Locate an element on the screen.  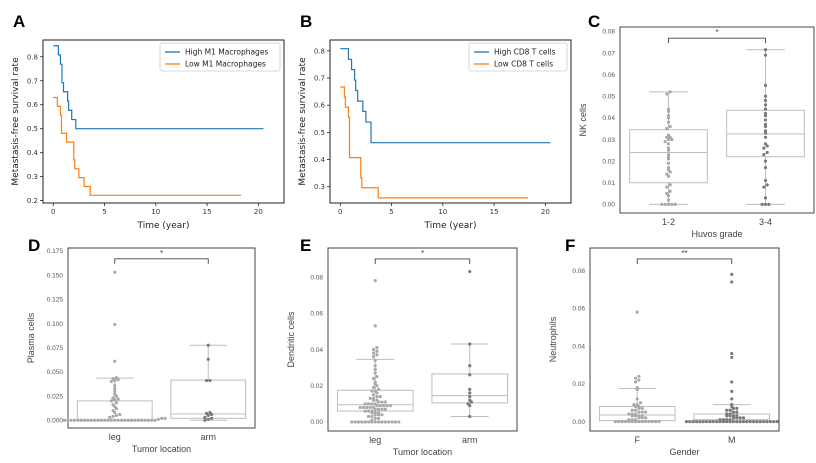
x-tick-label: 10 is located at coordinates (155, 212).